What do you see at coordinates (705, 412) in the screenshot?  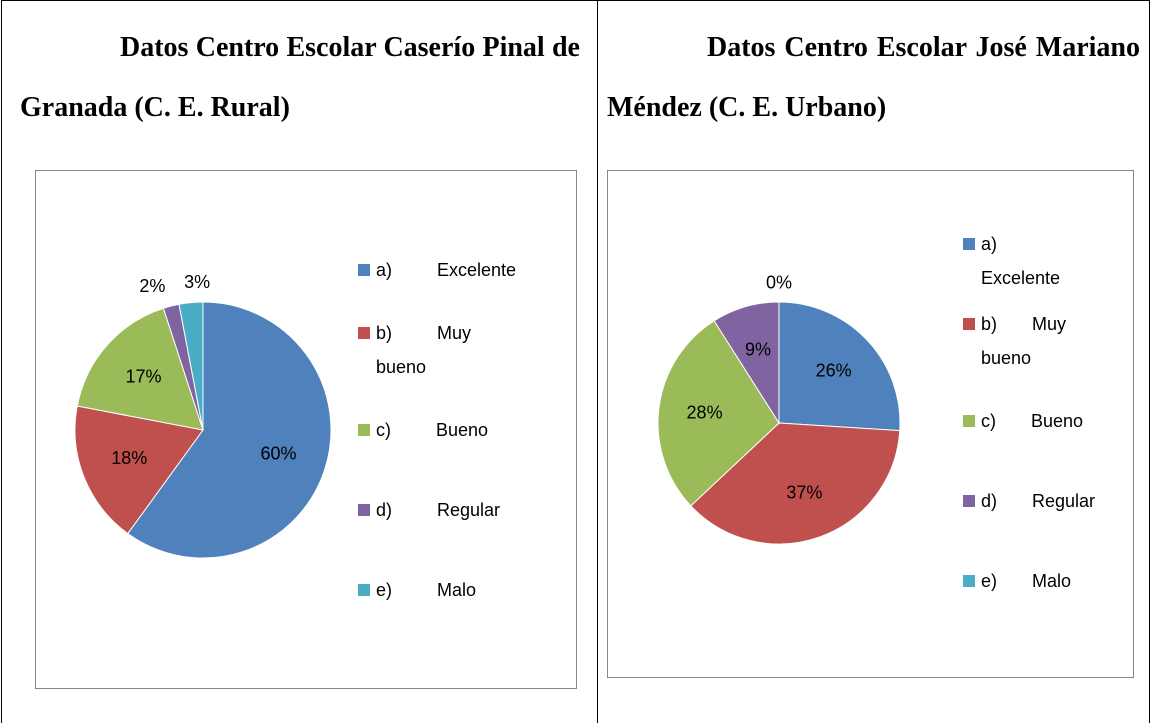 I see `data-label: 28%` at bounding box center [705, 412].